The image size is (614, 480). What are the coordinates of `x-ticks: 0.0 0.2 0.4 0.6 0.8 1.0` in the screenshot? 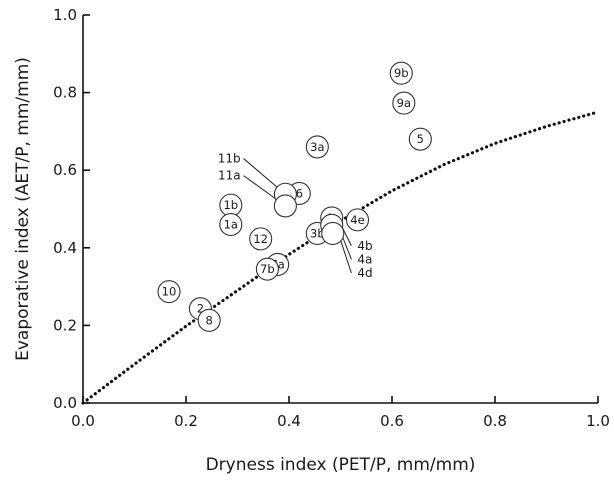 It's located at (340, 413).